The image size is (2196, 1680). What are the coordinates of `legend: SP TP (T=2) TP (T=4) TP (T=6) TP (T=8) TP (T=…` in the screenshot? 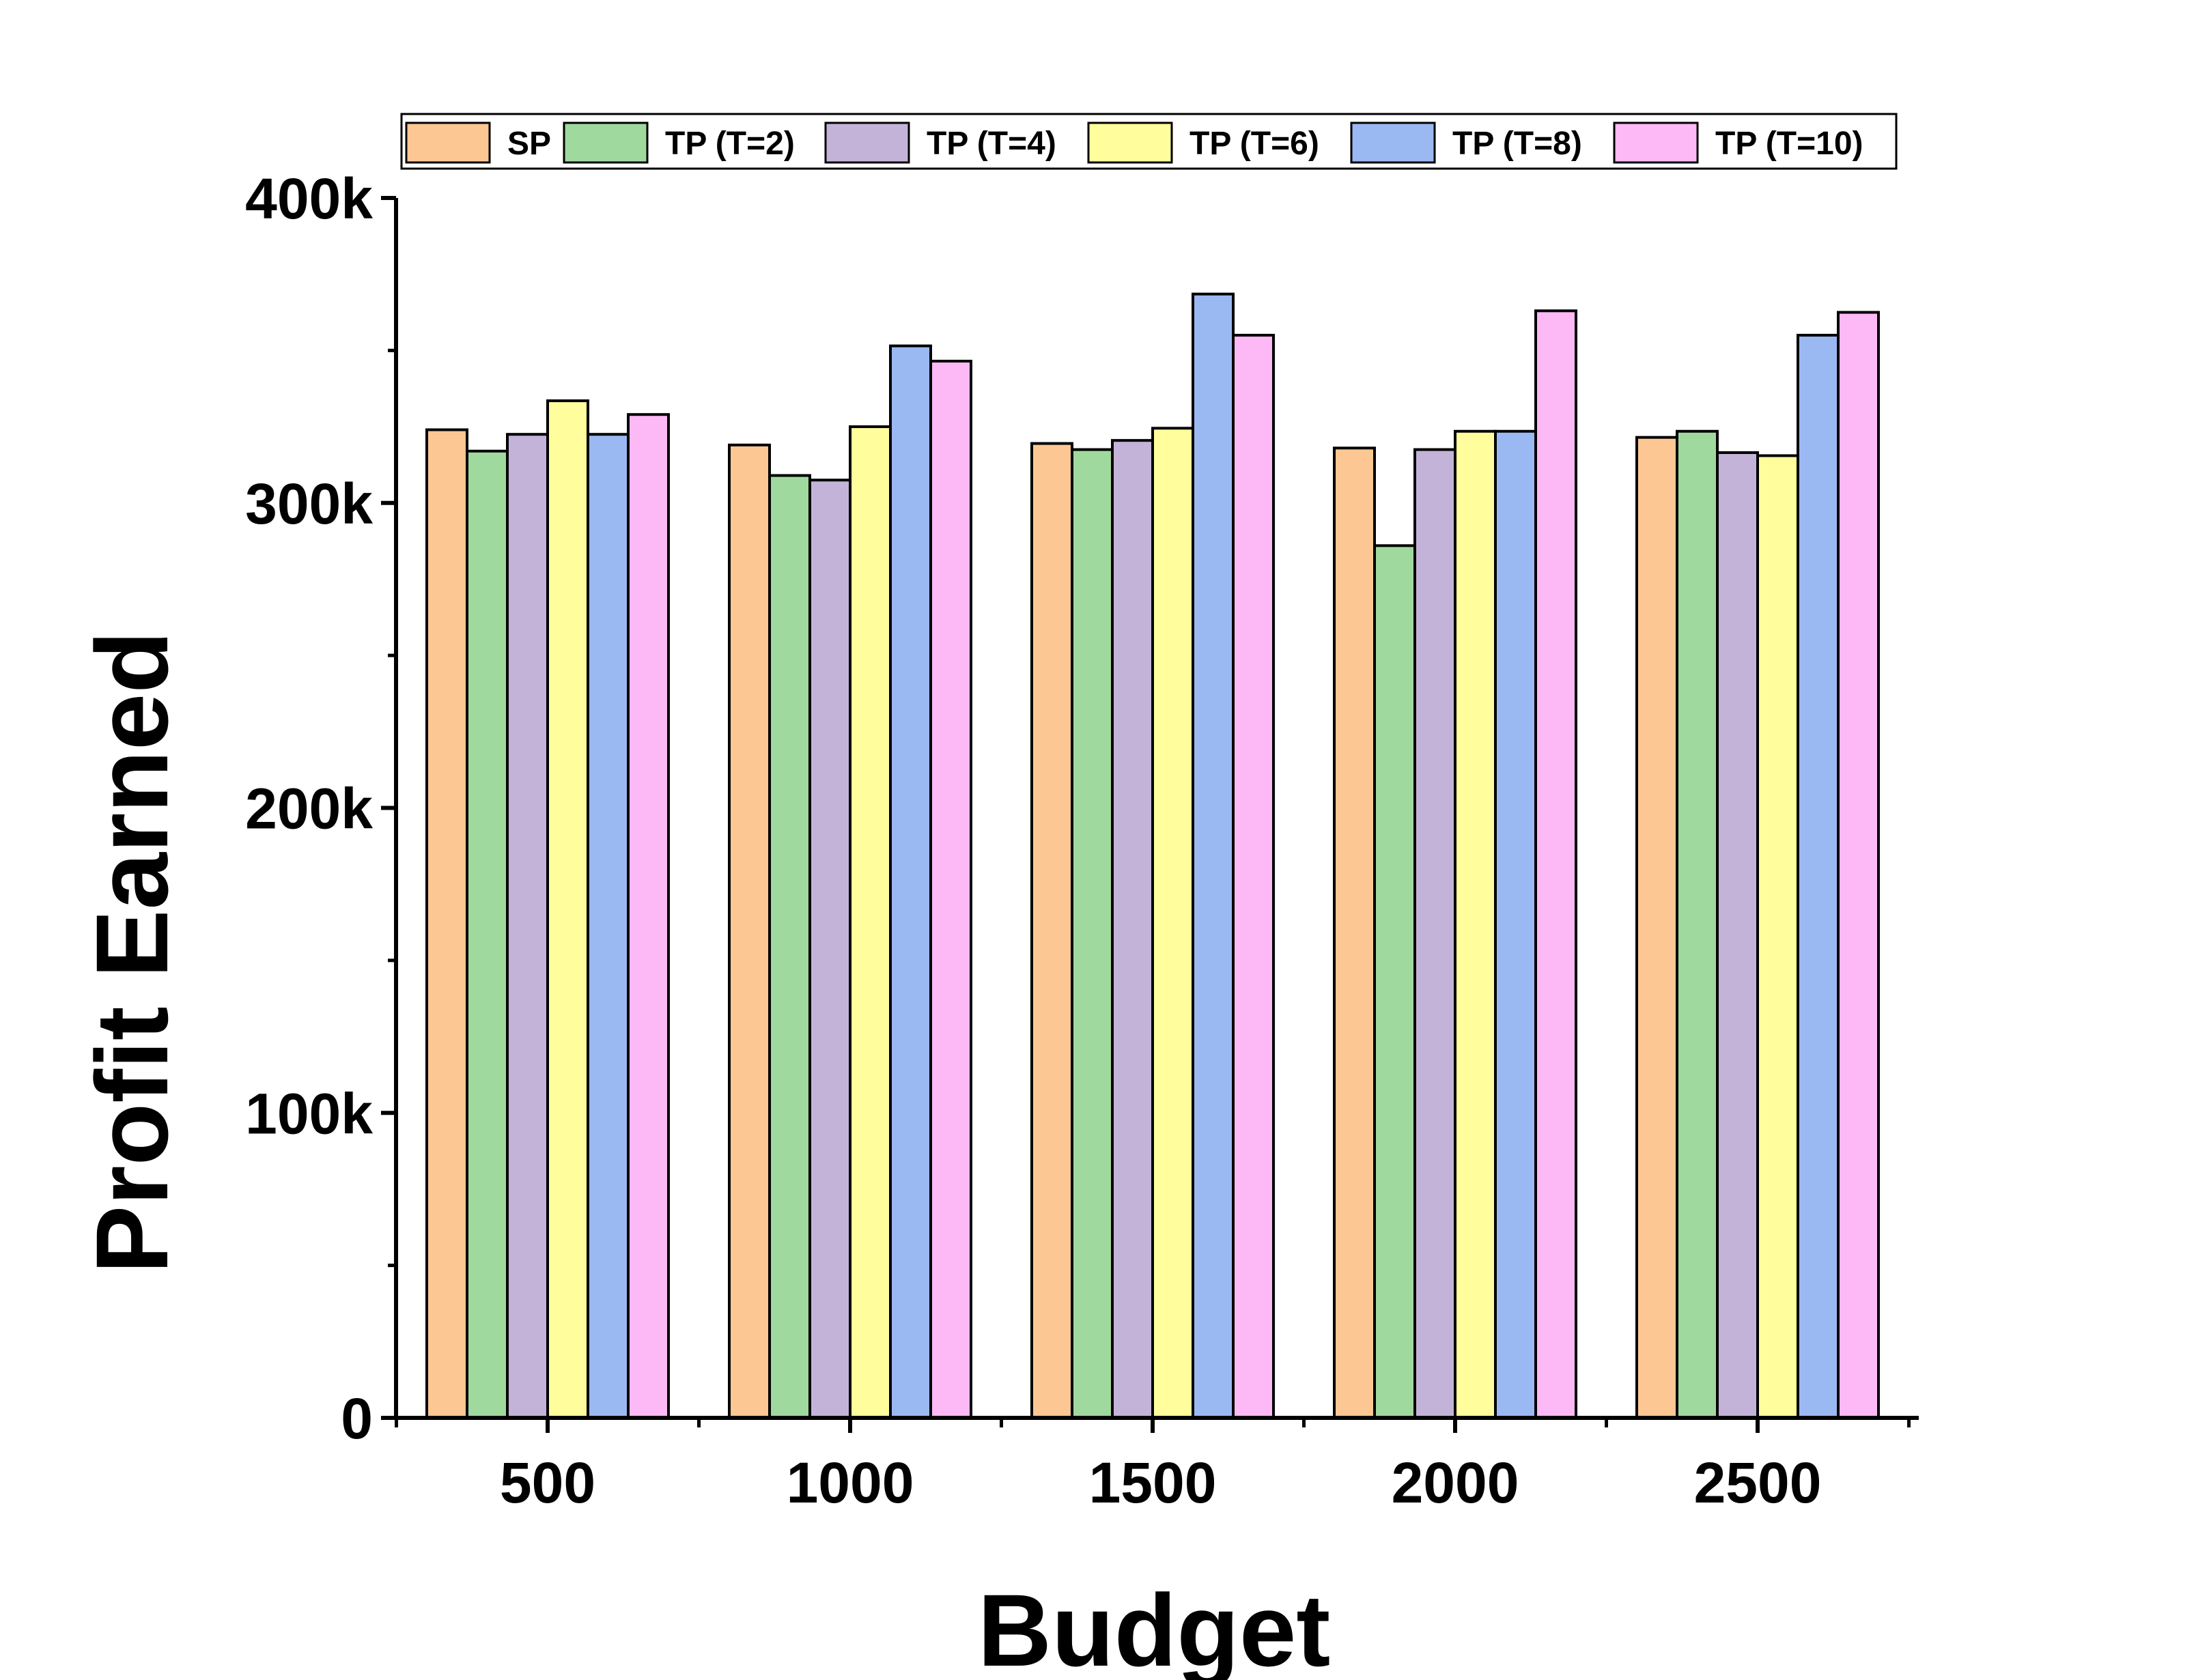 It's located at (1149, 141).